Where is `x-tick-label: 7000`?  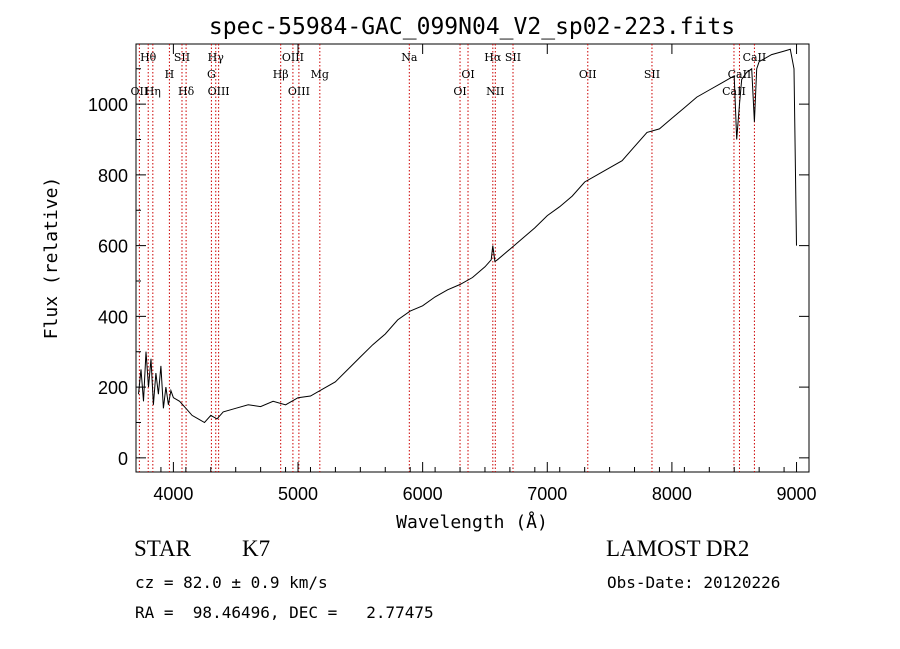
x-tick-label: 7000 is located at coordinates (547, 494).